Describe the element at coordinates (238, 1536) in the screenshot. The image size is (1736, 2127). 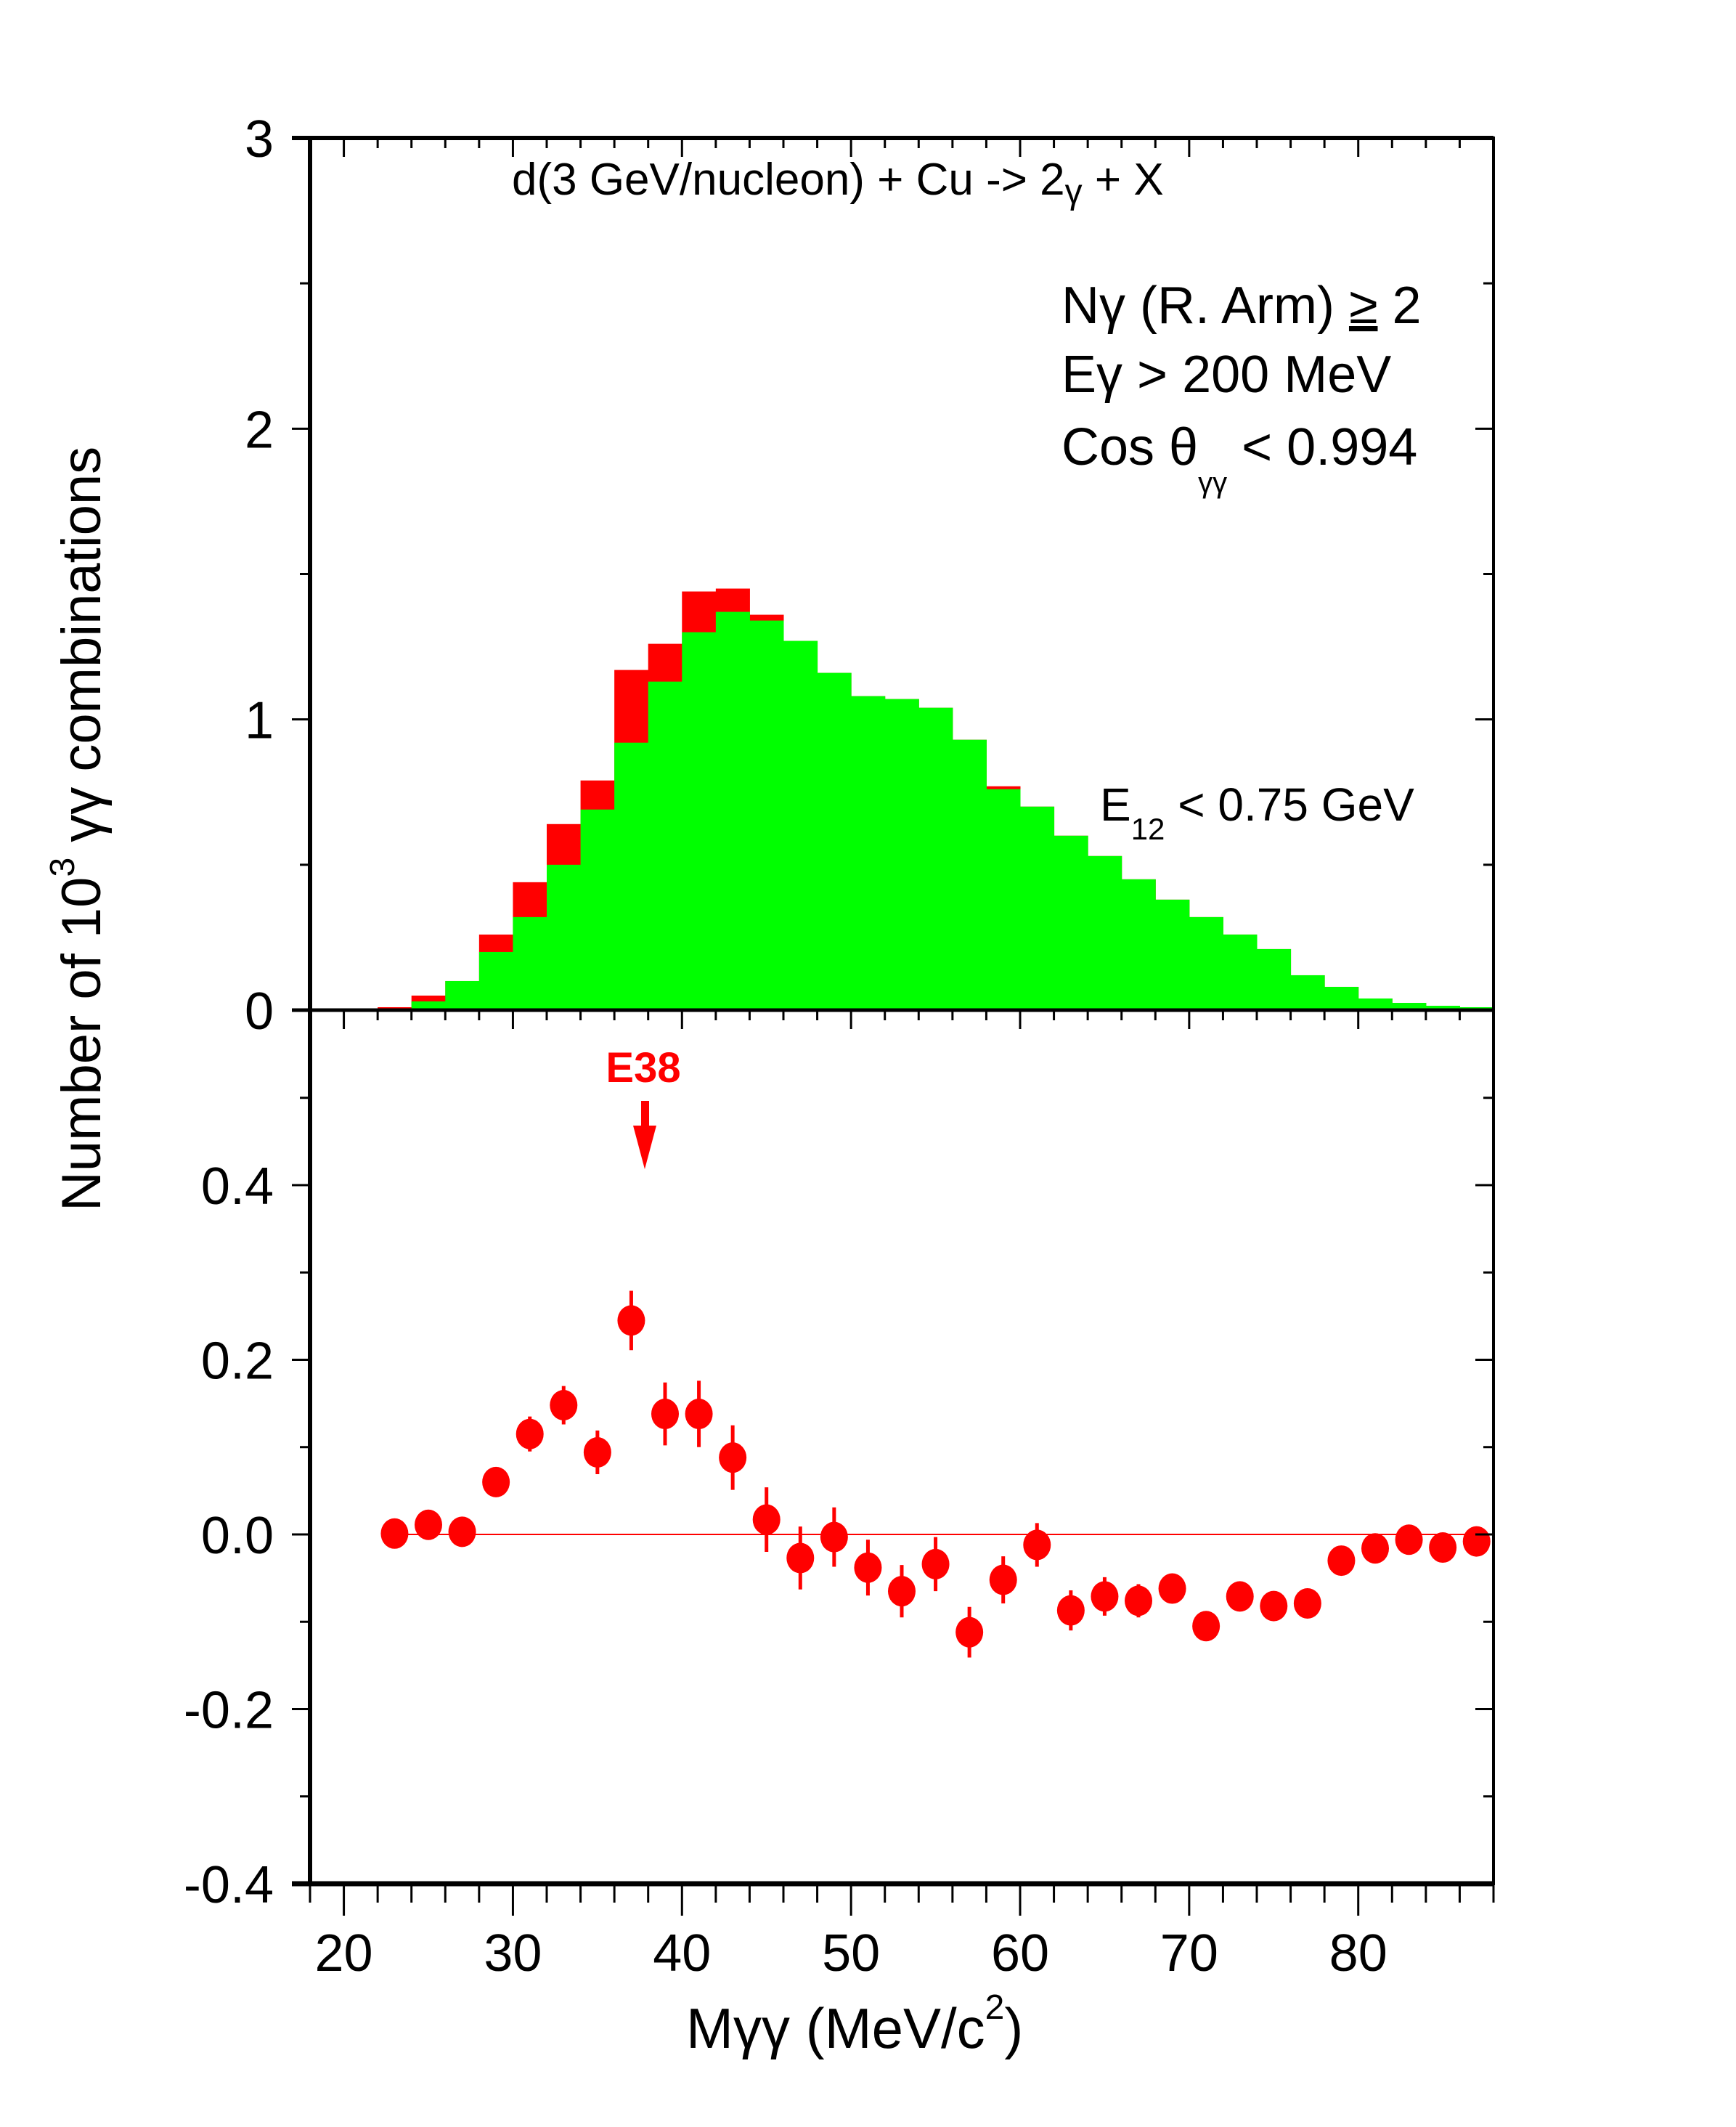
I see `y-tick-label: 0.0` at that location.